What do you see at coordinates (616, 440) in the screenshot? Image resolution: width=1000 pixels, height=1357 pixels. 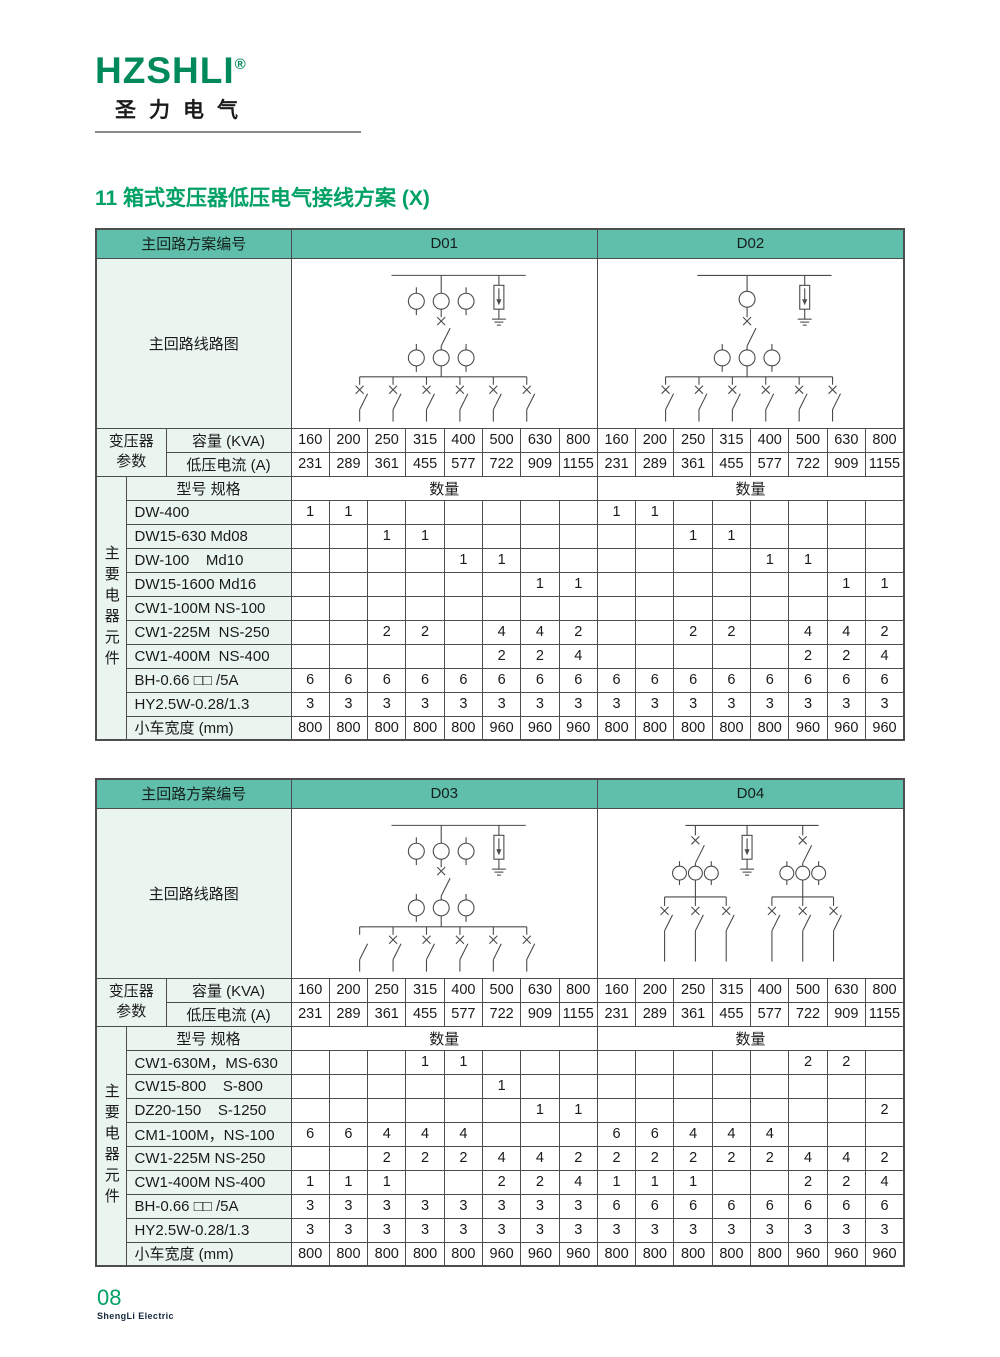 I see `capacity-value: 160` at bounding box center [616, 440].